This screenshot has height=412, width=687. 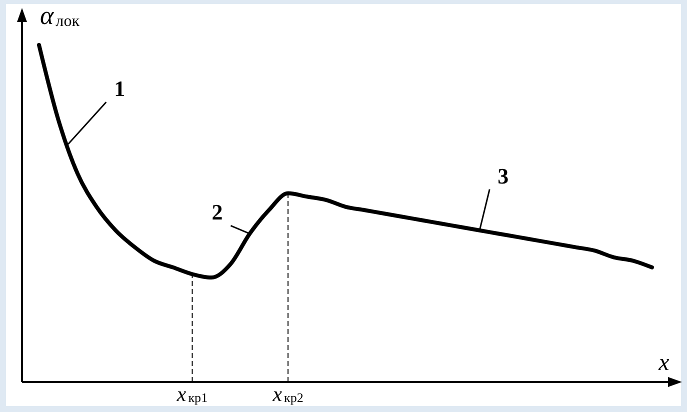 What do you see at coordinates (120, 89) in the screenshot?
I see `annotation: 1` at bounding box center [120, 89].